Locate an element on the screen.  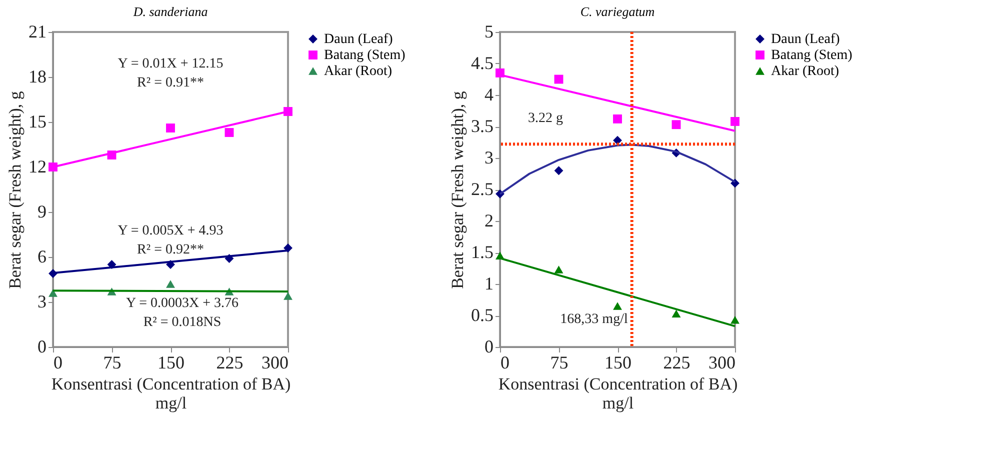
y-tick-label: 4.5 is located at coordinates (482, 63).